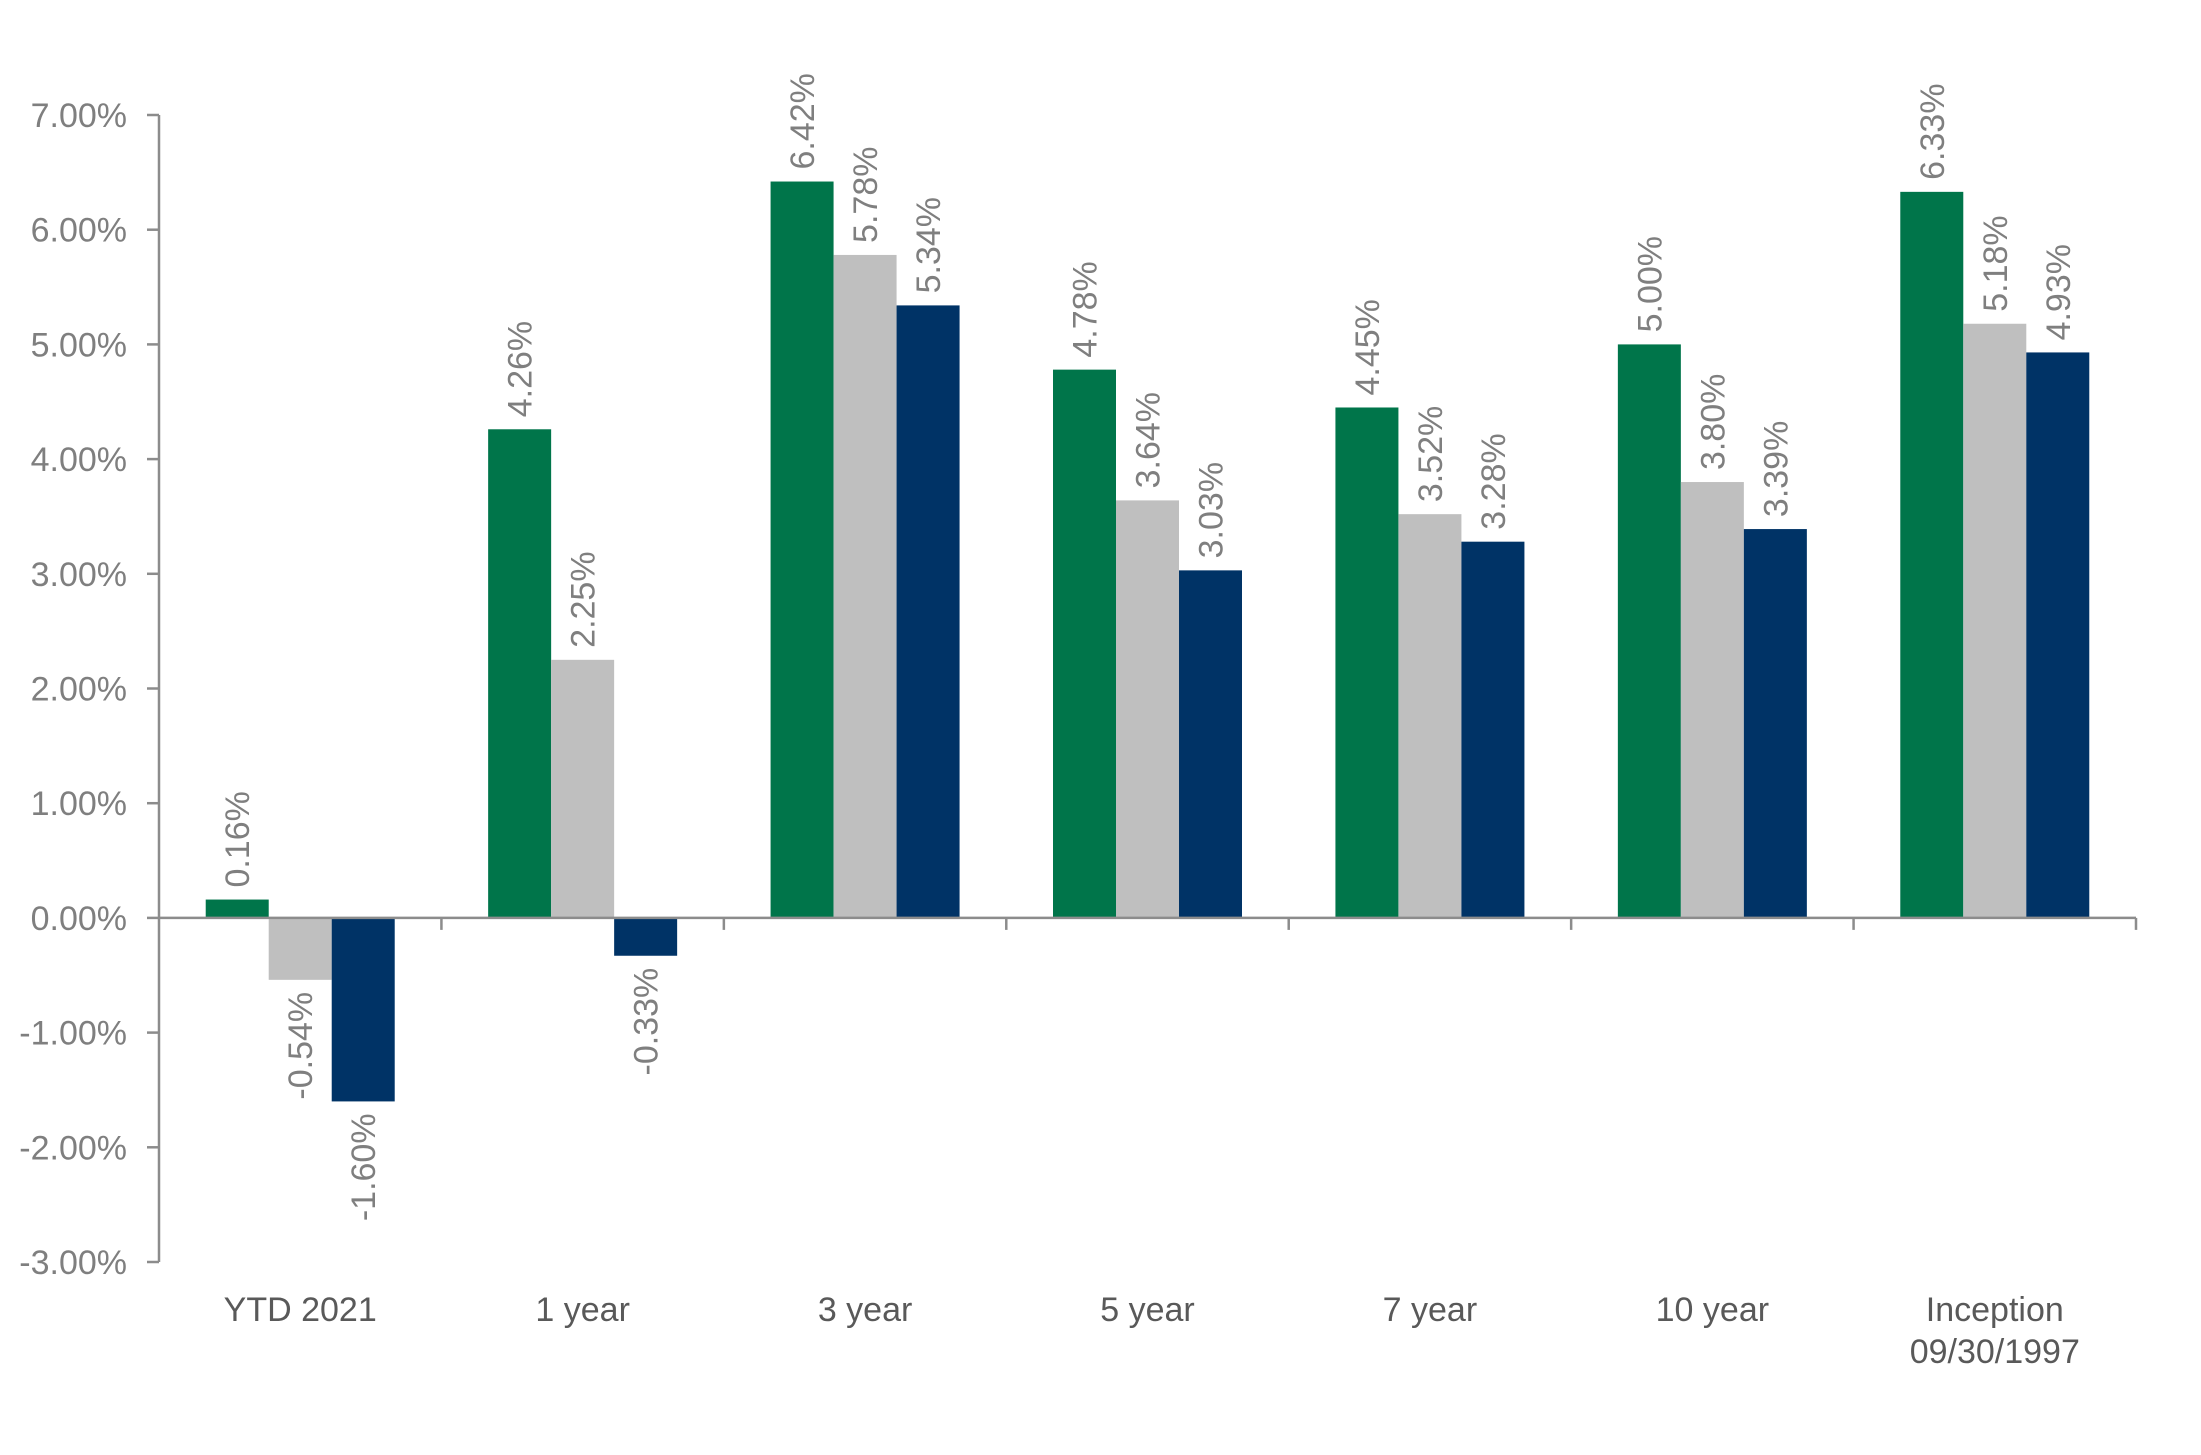 The height and width of the screenshot is (1455, 2201). What do you see at coordinates (1431, 454) in the screenshot?
I see `data-label: 3.52%` at bounding box center [1431, 454].